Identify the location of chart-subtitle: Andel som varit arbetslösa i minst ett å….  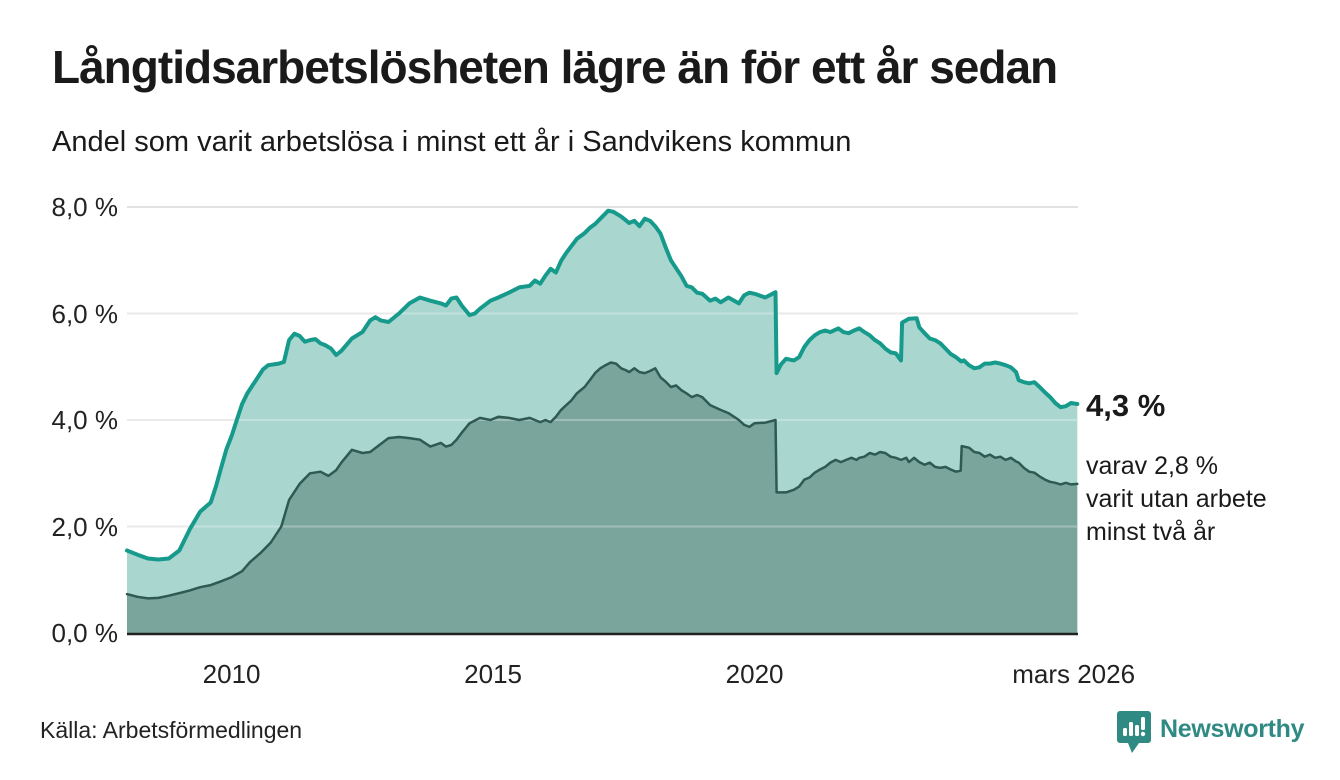
(452, 142).